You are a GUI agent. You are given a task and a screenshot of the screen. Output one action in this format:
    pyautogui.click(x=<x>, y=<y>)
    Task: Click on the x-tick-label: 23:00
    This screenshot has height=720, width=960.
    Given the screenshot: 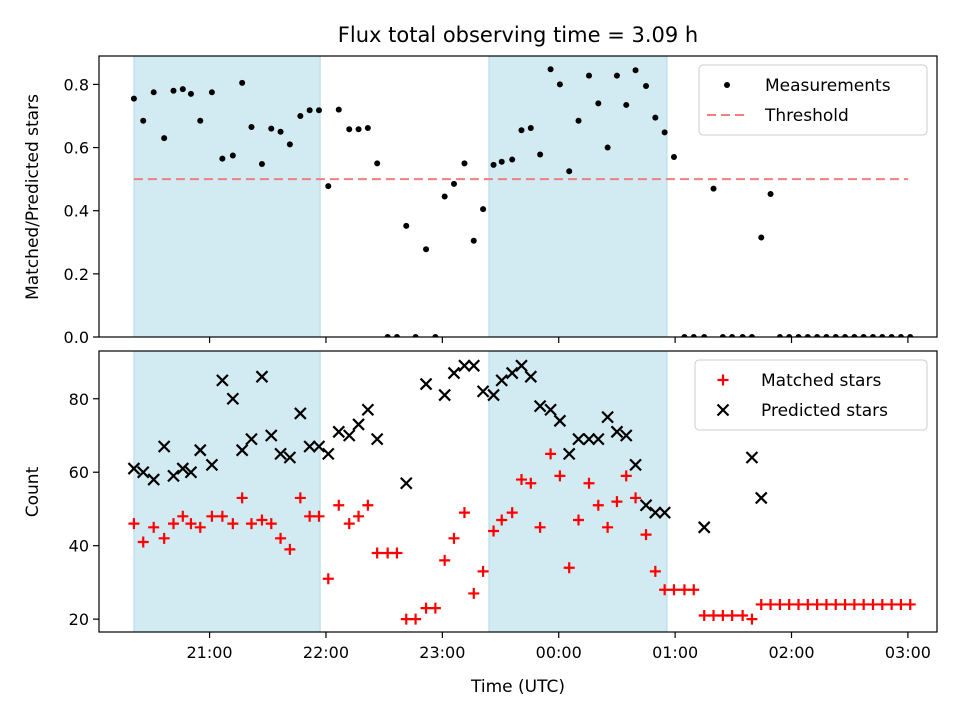 What is the action you would take?
    pyautogui.click(x=442, y=652)
    